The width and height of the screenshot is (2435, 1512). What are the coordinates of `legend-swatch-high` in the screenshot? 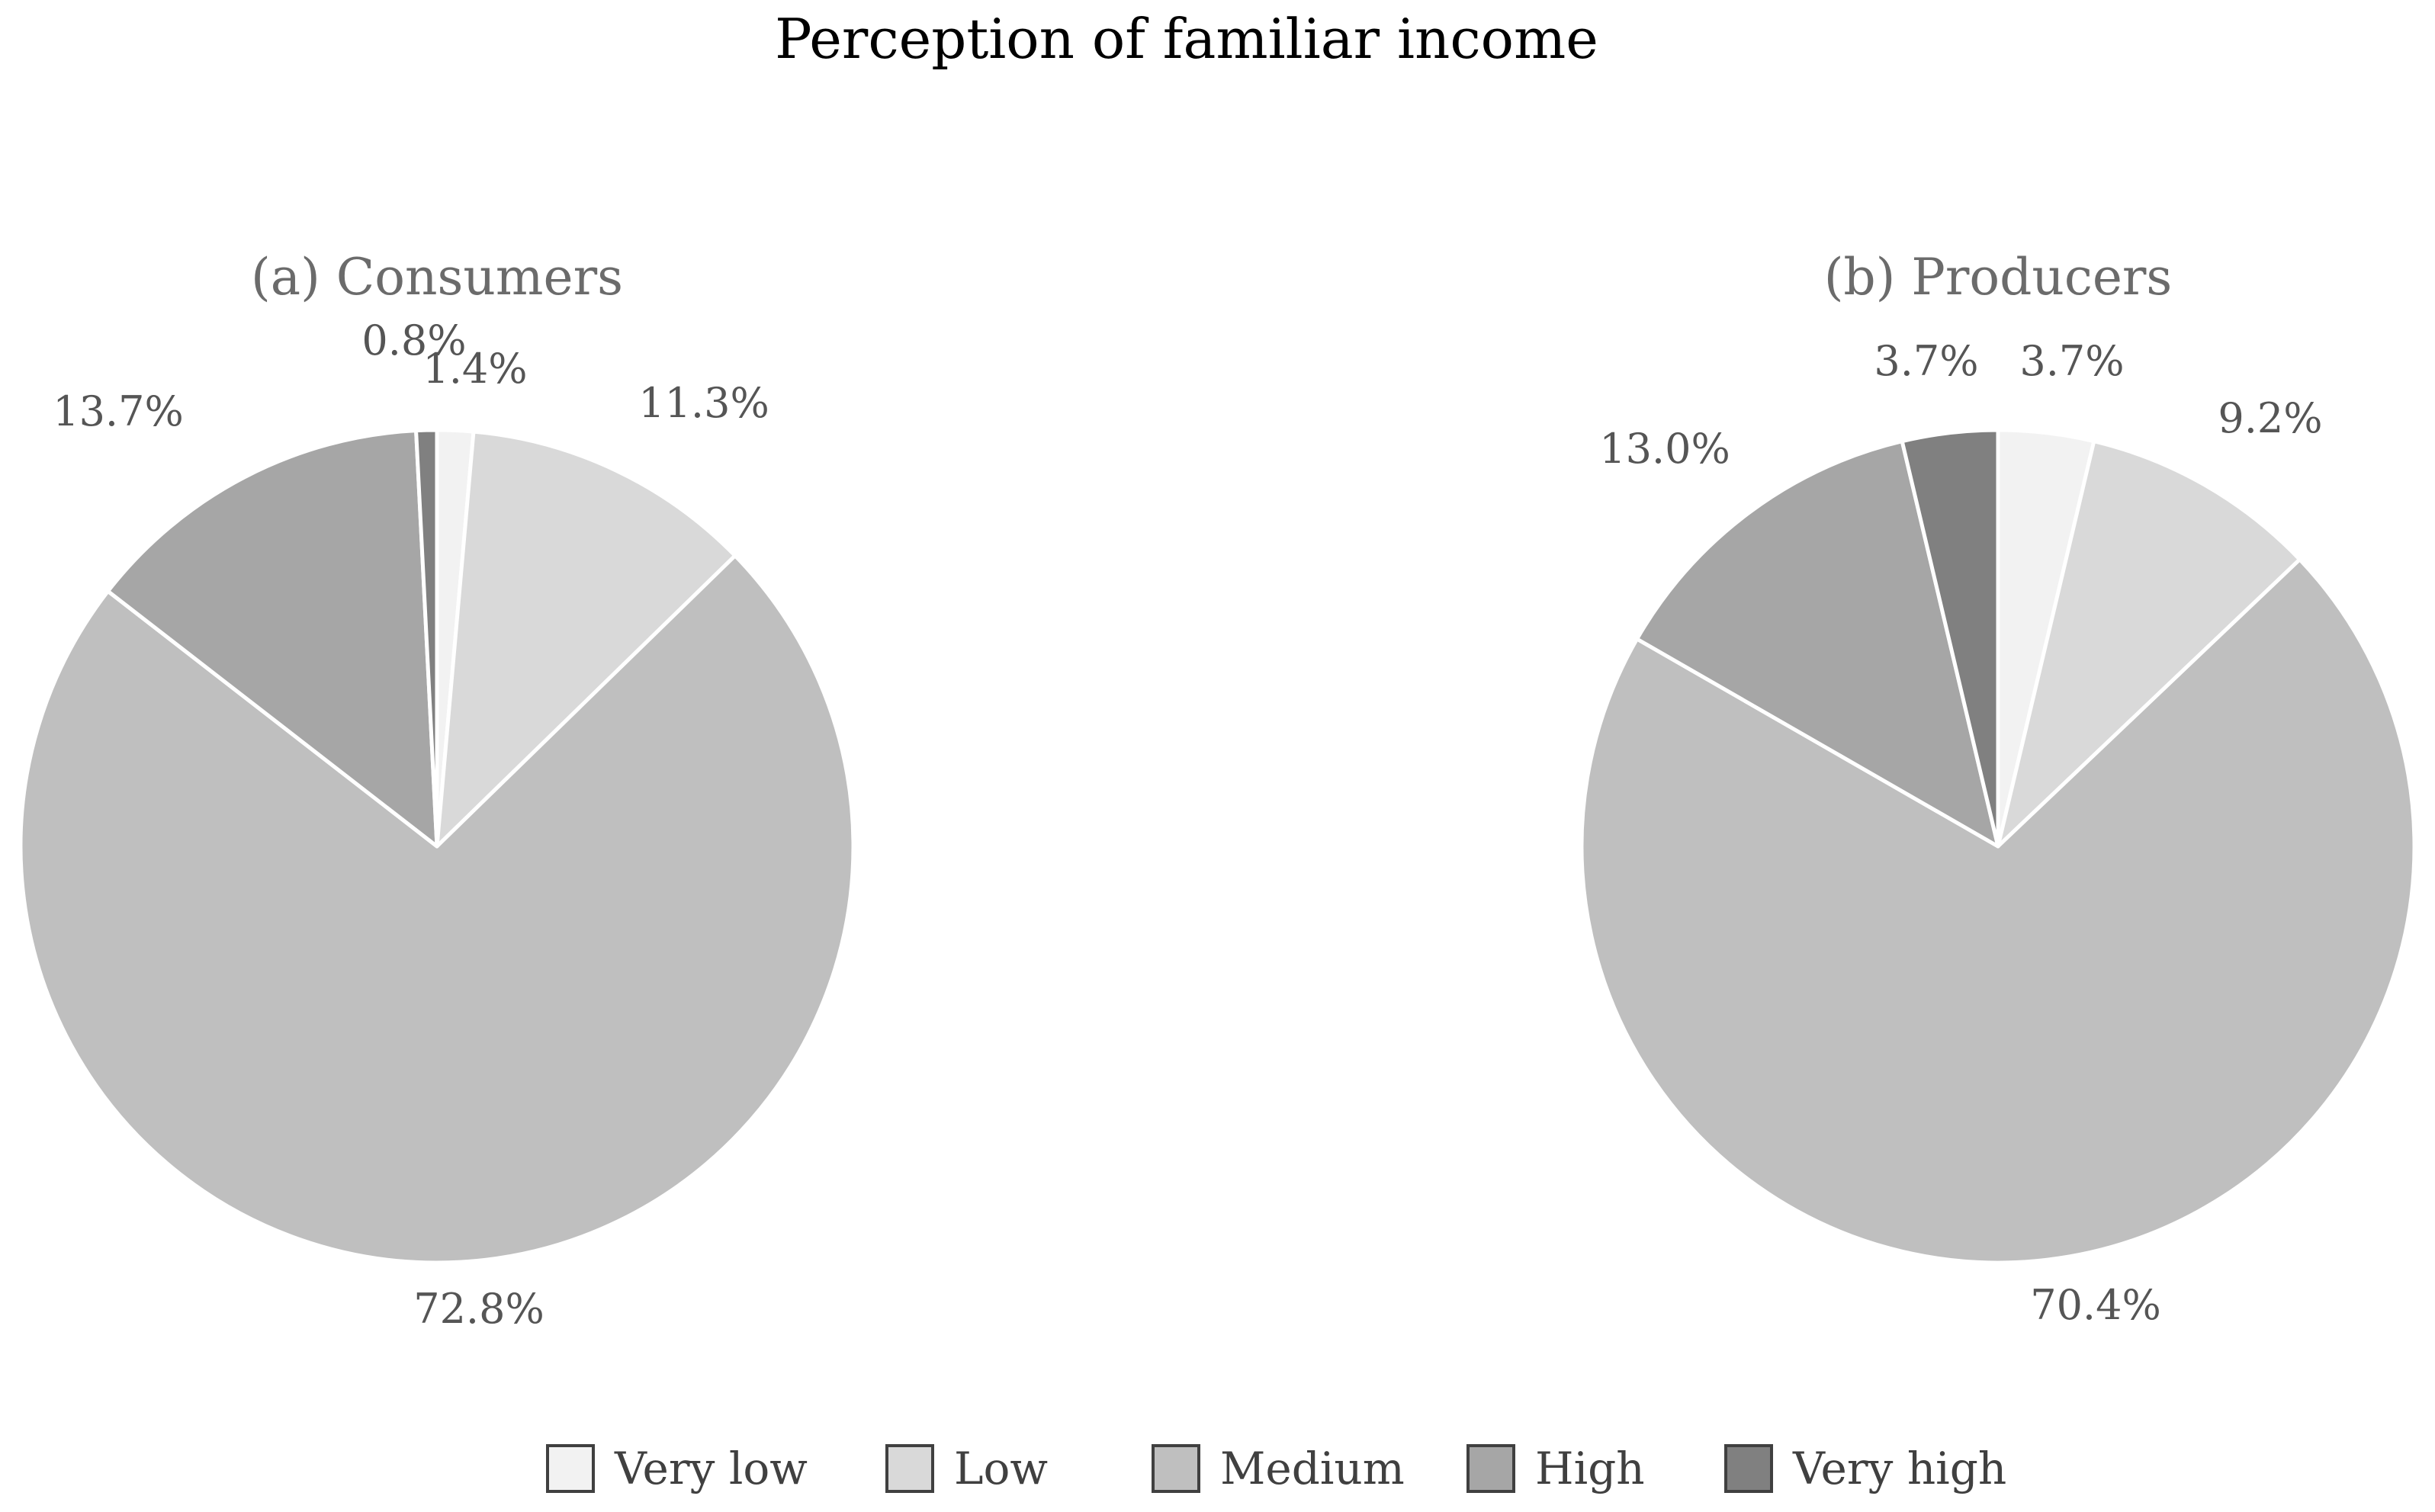 It's located at (1490, 1468).